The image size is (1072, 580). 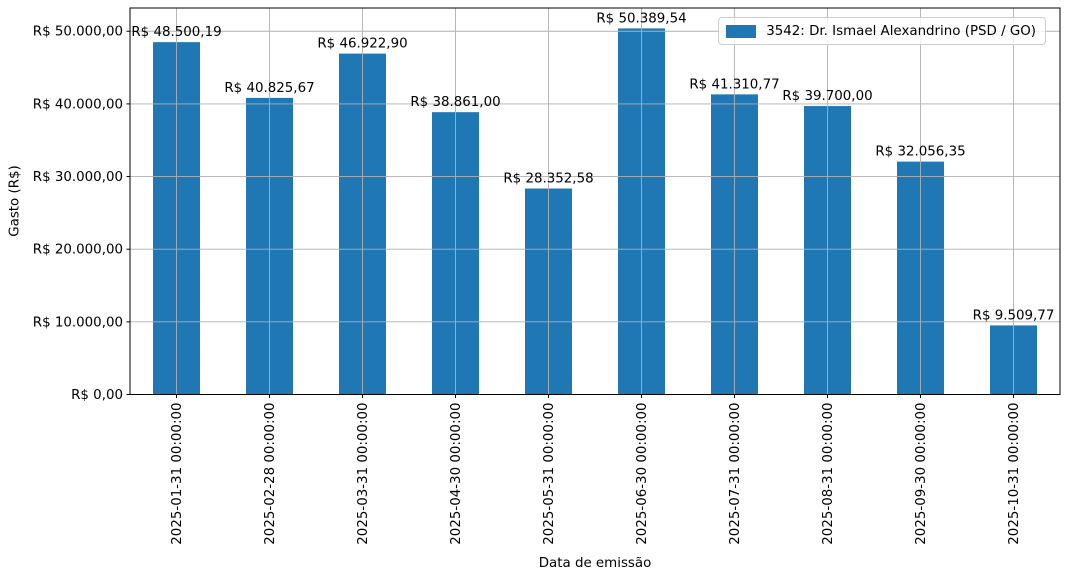 What do you see at coordinates (15, 201) in the screenshot?
I see `y-axis-label: Gasto (R$)` at bounding box center [15, 201].